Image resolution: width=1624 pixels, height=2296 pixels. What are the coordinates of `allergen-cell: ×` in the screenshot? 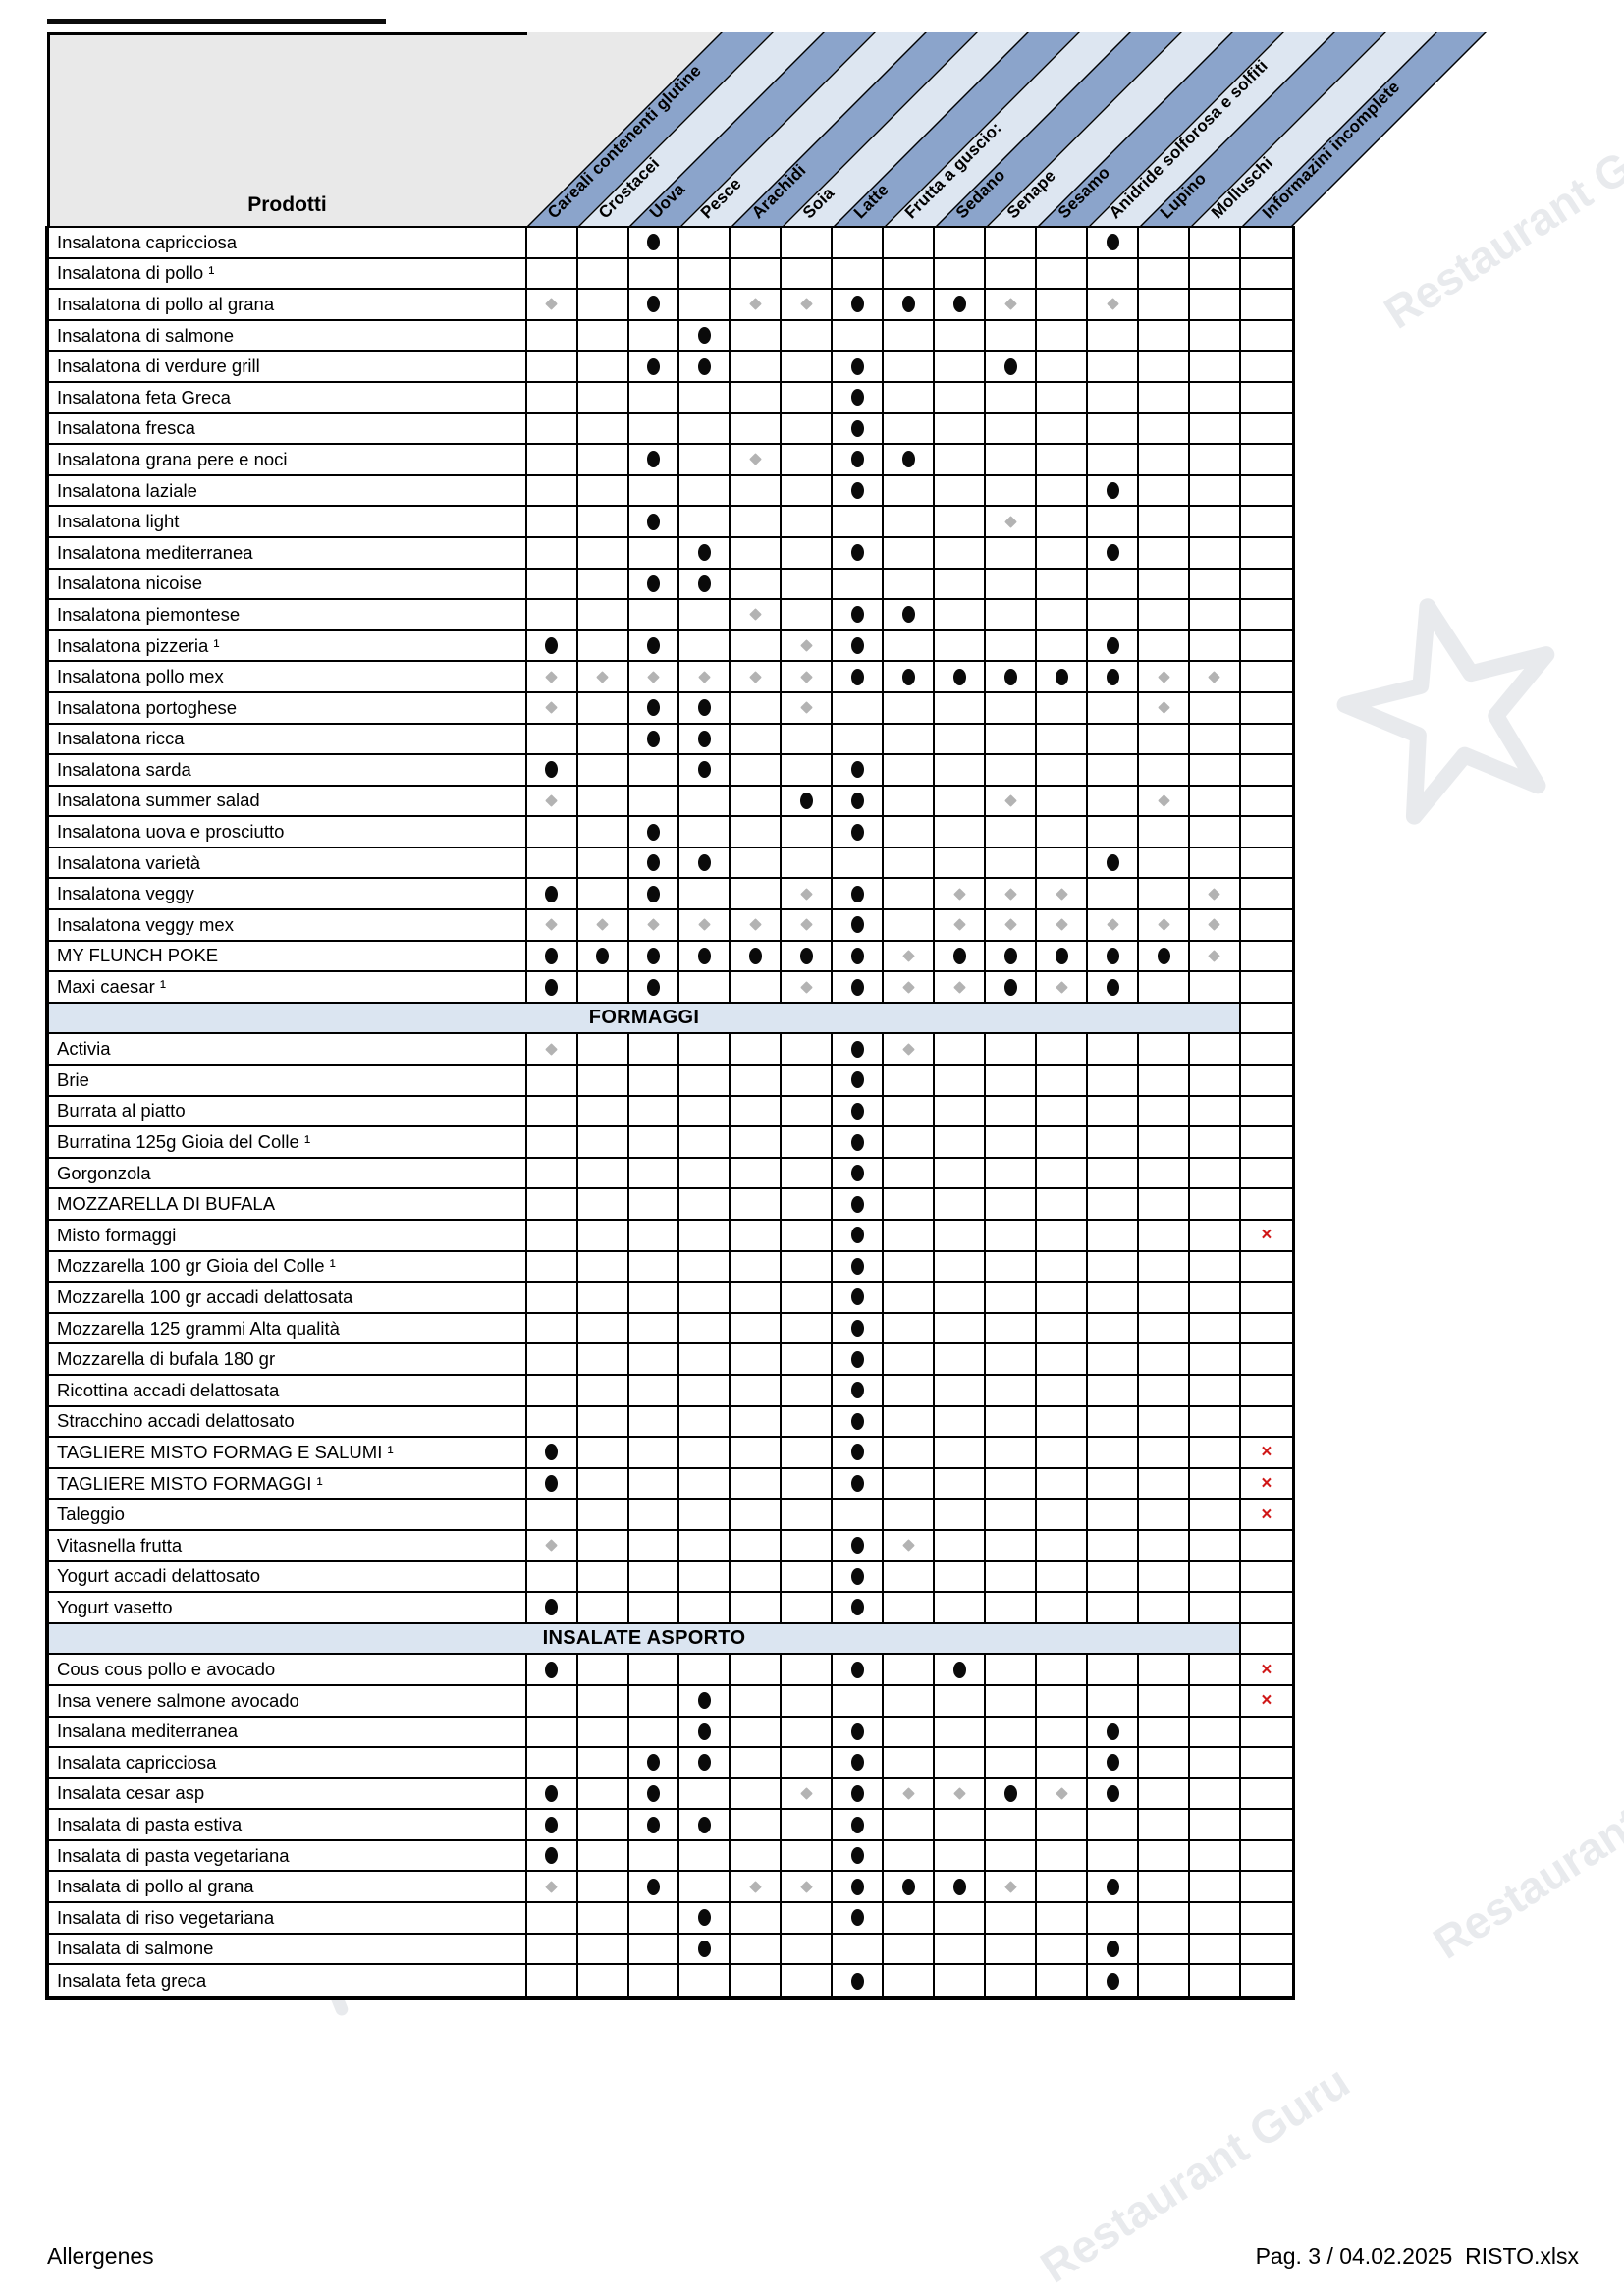 It's located at (1266, 1452).